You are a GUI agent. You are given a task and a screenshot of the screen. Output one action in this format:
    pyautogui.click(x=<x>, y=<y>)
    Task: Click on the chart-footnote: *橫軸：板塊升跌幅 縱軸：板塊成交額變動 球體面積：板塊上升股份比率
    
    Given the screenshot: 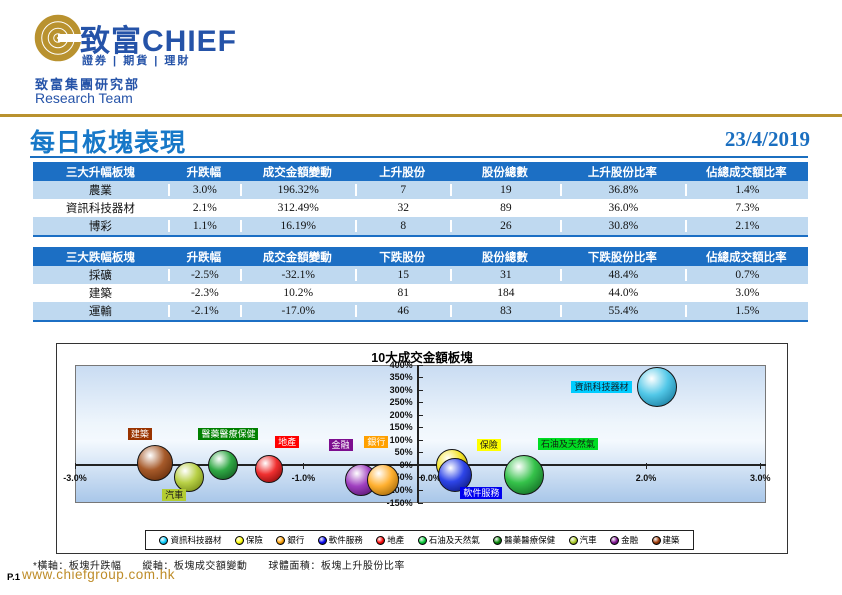 What is the action you would take?
    pyautogui.click(x=219, y=566)
    